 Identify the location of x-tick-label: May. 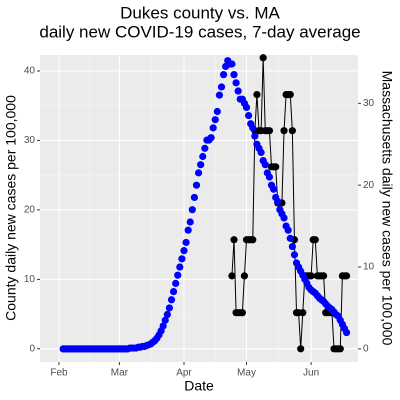
(246, 373).